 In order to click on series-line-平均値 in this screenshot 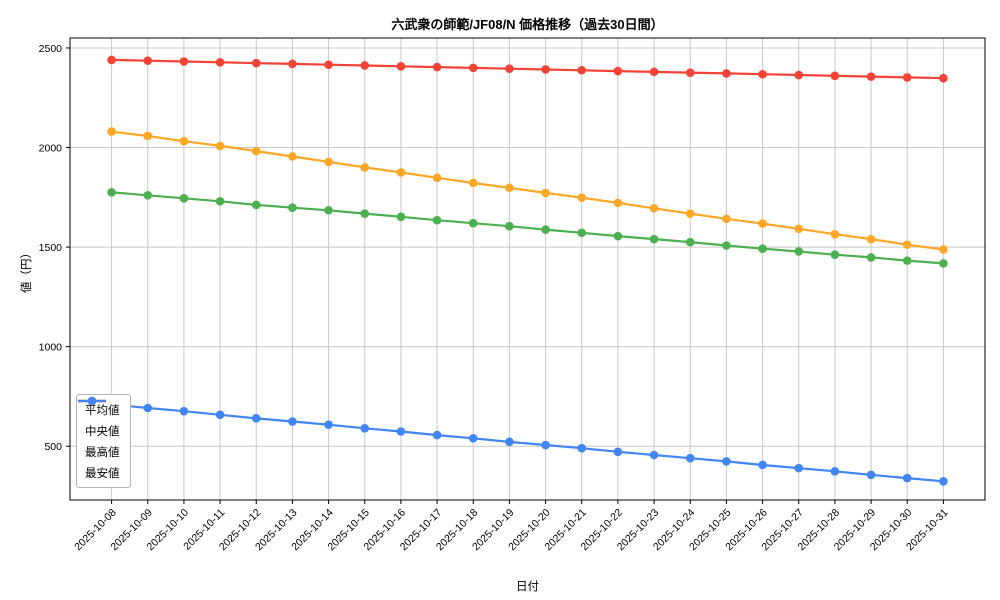, I will do `click(527, 228)`.